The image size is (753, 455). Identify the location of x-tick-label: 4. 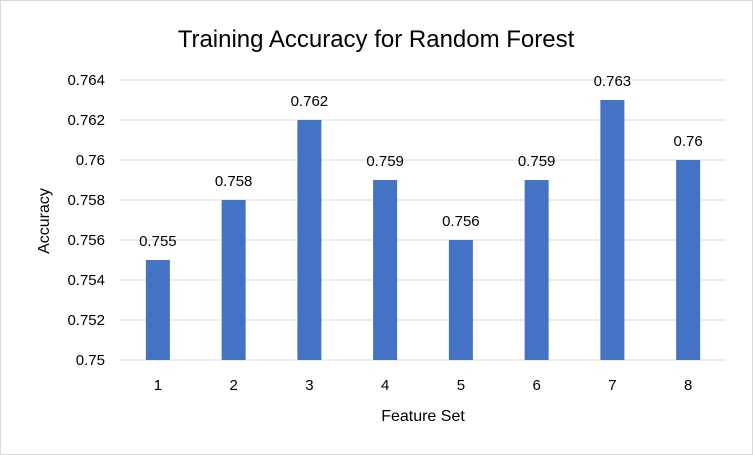
(385, 385).